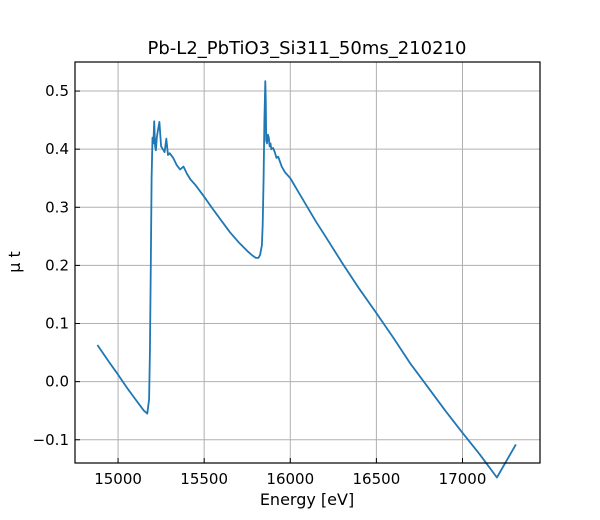 Image resolution: width=600 pixels, height=520 pixels. What do you see at coordinates (57, 382) in the screenshot?
I see `y-tick-label: 0.0` at bounding box center [57, 382].